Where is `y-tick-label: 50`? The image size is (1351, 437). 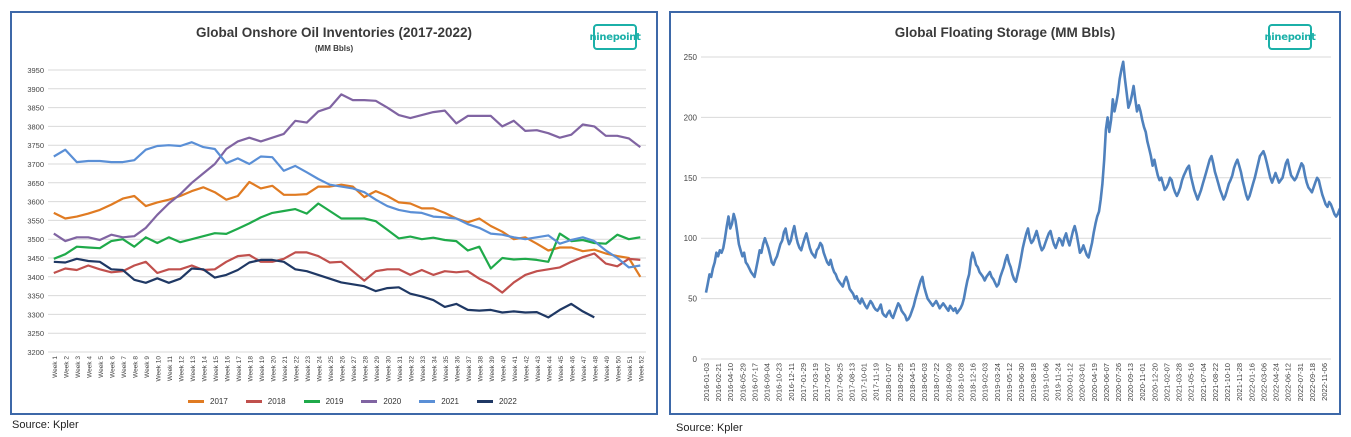
y-tick-label: 50 is located at coordinates (692, 299).